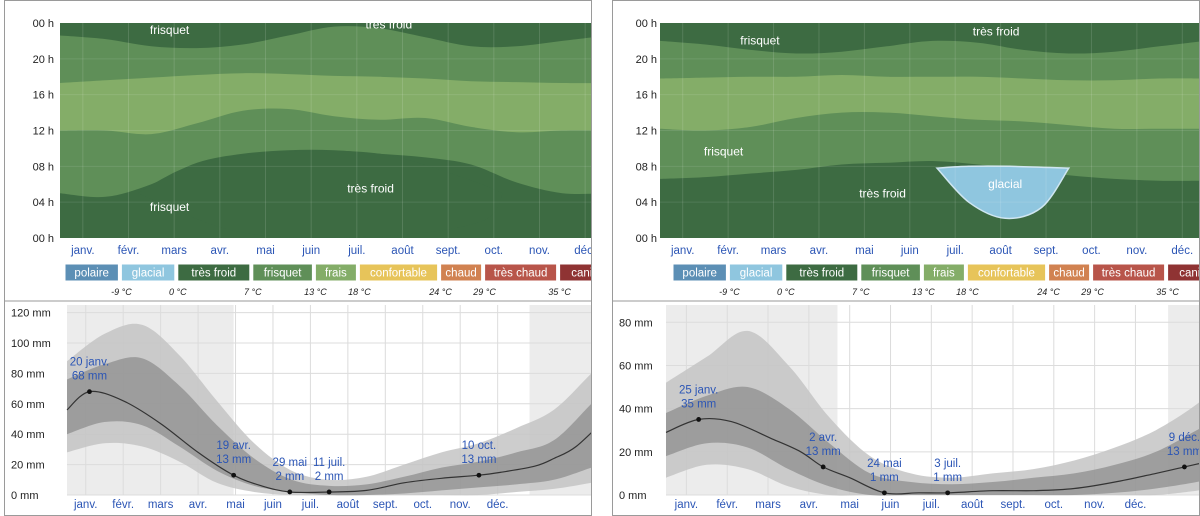 This screenshot has height=516, width=1200. Describe the element at coordinates (633, 496) in the screenshot. I see `precip-y-tick: 0 mm` at that location.